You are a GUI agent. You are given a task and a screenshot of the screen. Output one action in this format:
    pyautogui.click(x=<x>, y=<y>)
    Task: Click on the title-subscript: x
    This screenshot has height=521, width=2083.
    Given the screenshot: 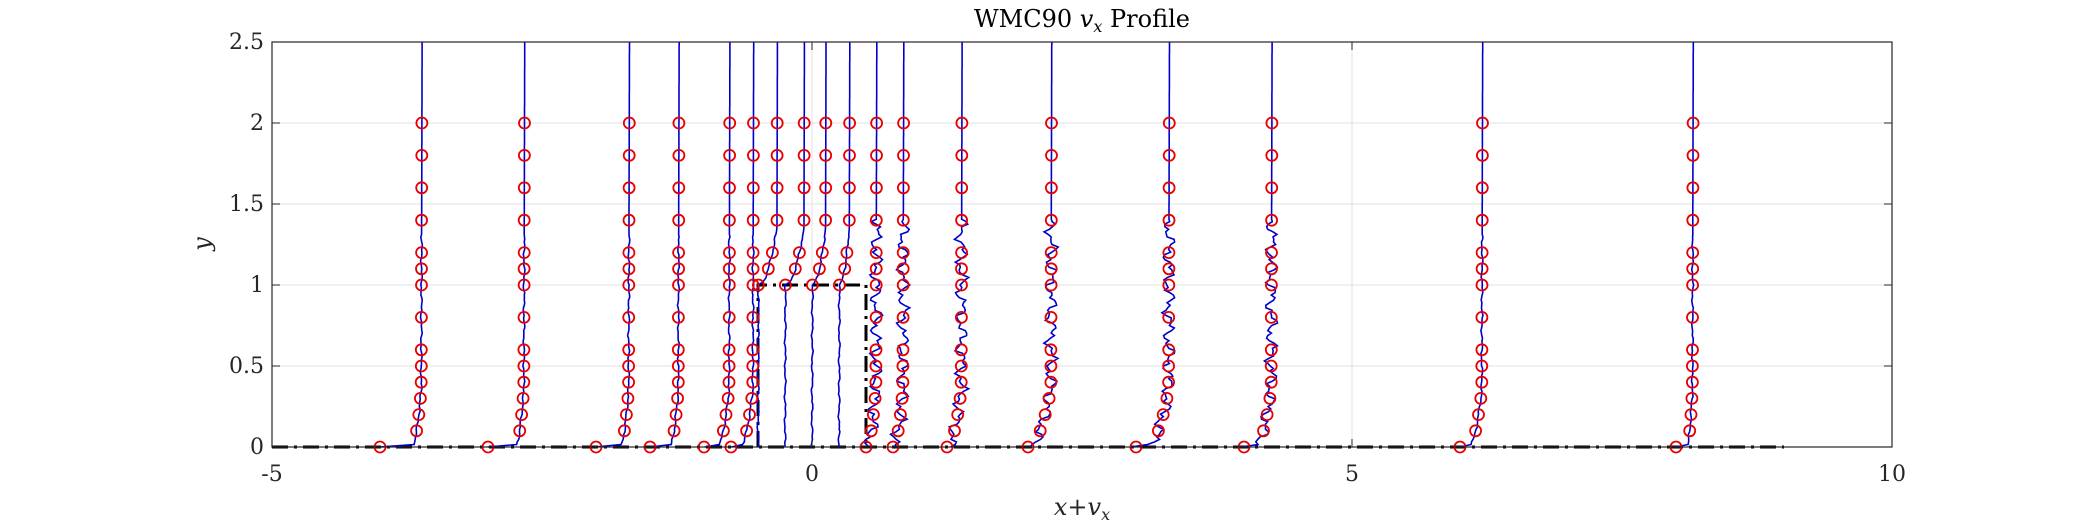 What is the action you would take?
    pyautogui.click(x=1097, y=26)
    